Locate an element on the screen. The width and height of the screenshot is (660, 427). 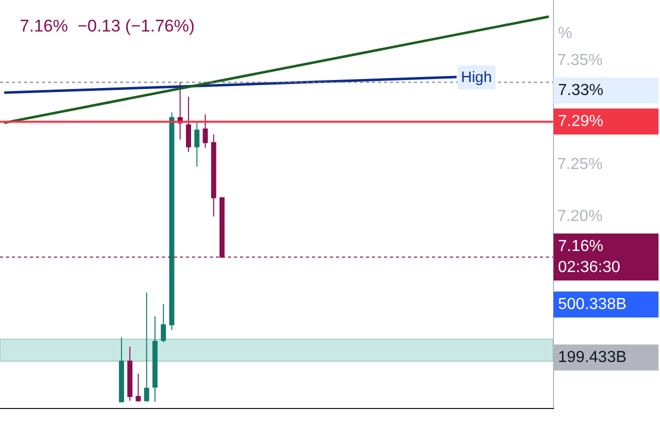
y-tick-label: 7.25% is located at coordinates (580, 165).